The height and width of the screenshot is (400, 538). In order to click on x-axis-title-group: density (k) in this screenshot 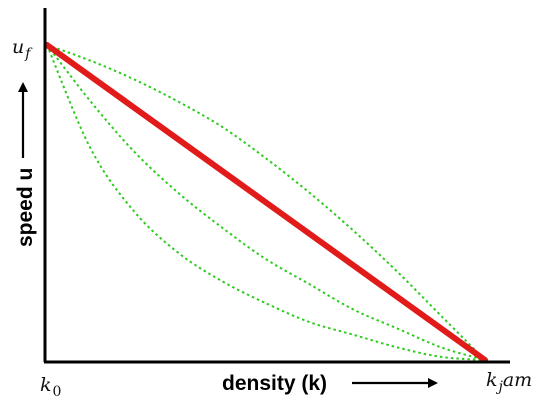, I will do `click(330, 383)`.